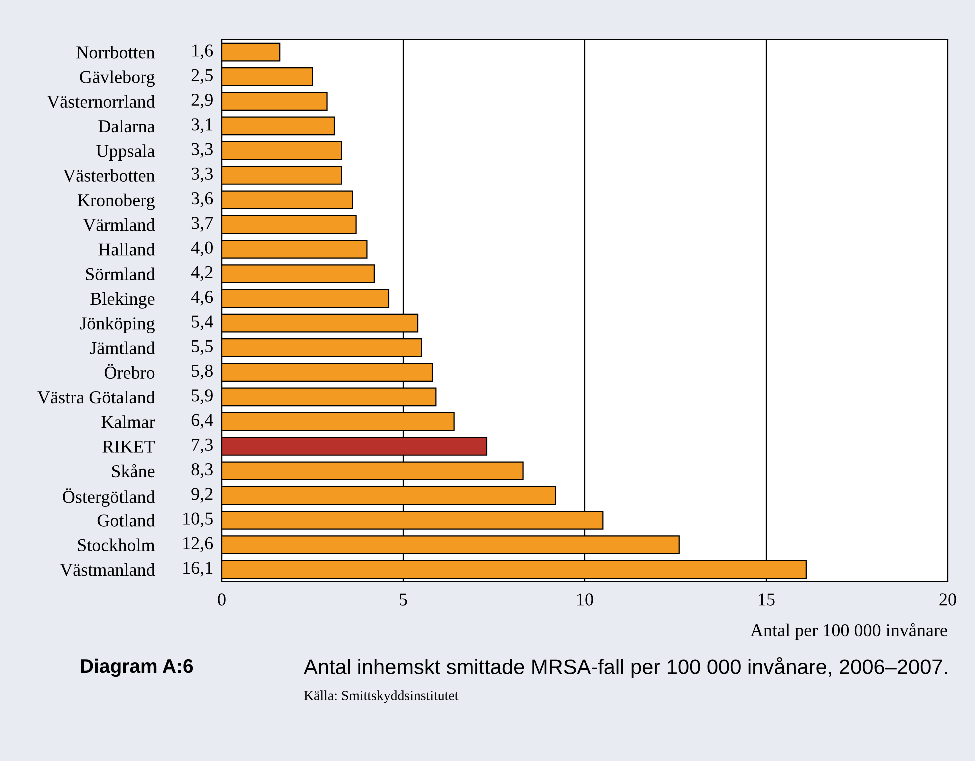 The height and width of the screenshot is (761, 975). I want to click on y-tick-label: Västerbotten, so click(109, 175).